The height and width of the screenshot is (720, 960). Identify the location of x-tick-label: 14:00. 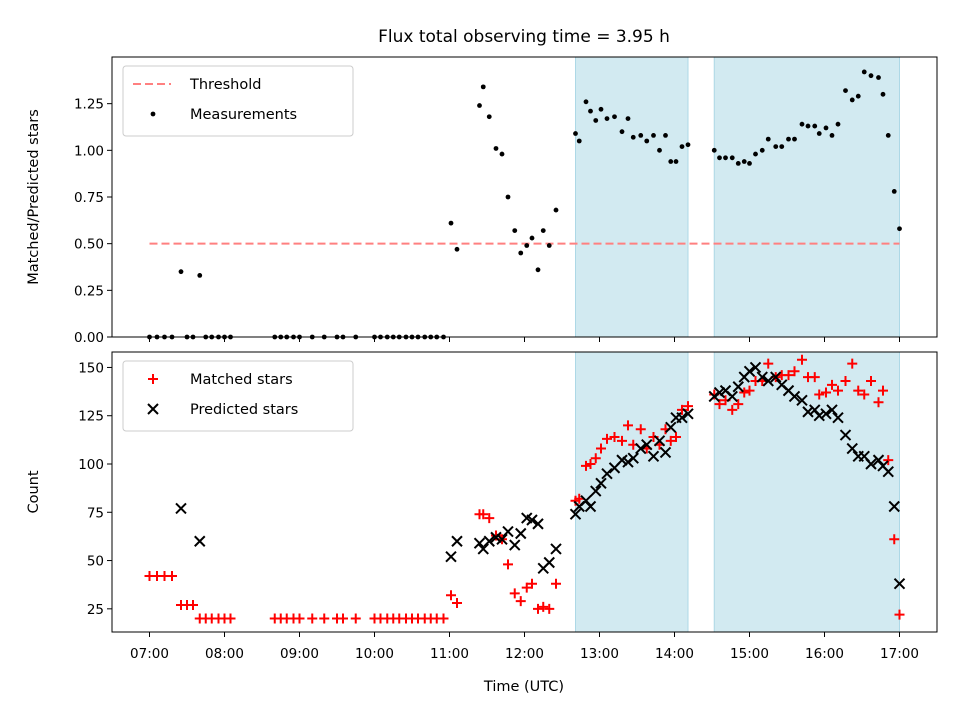
(674, 654).